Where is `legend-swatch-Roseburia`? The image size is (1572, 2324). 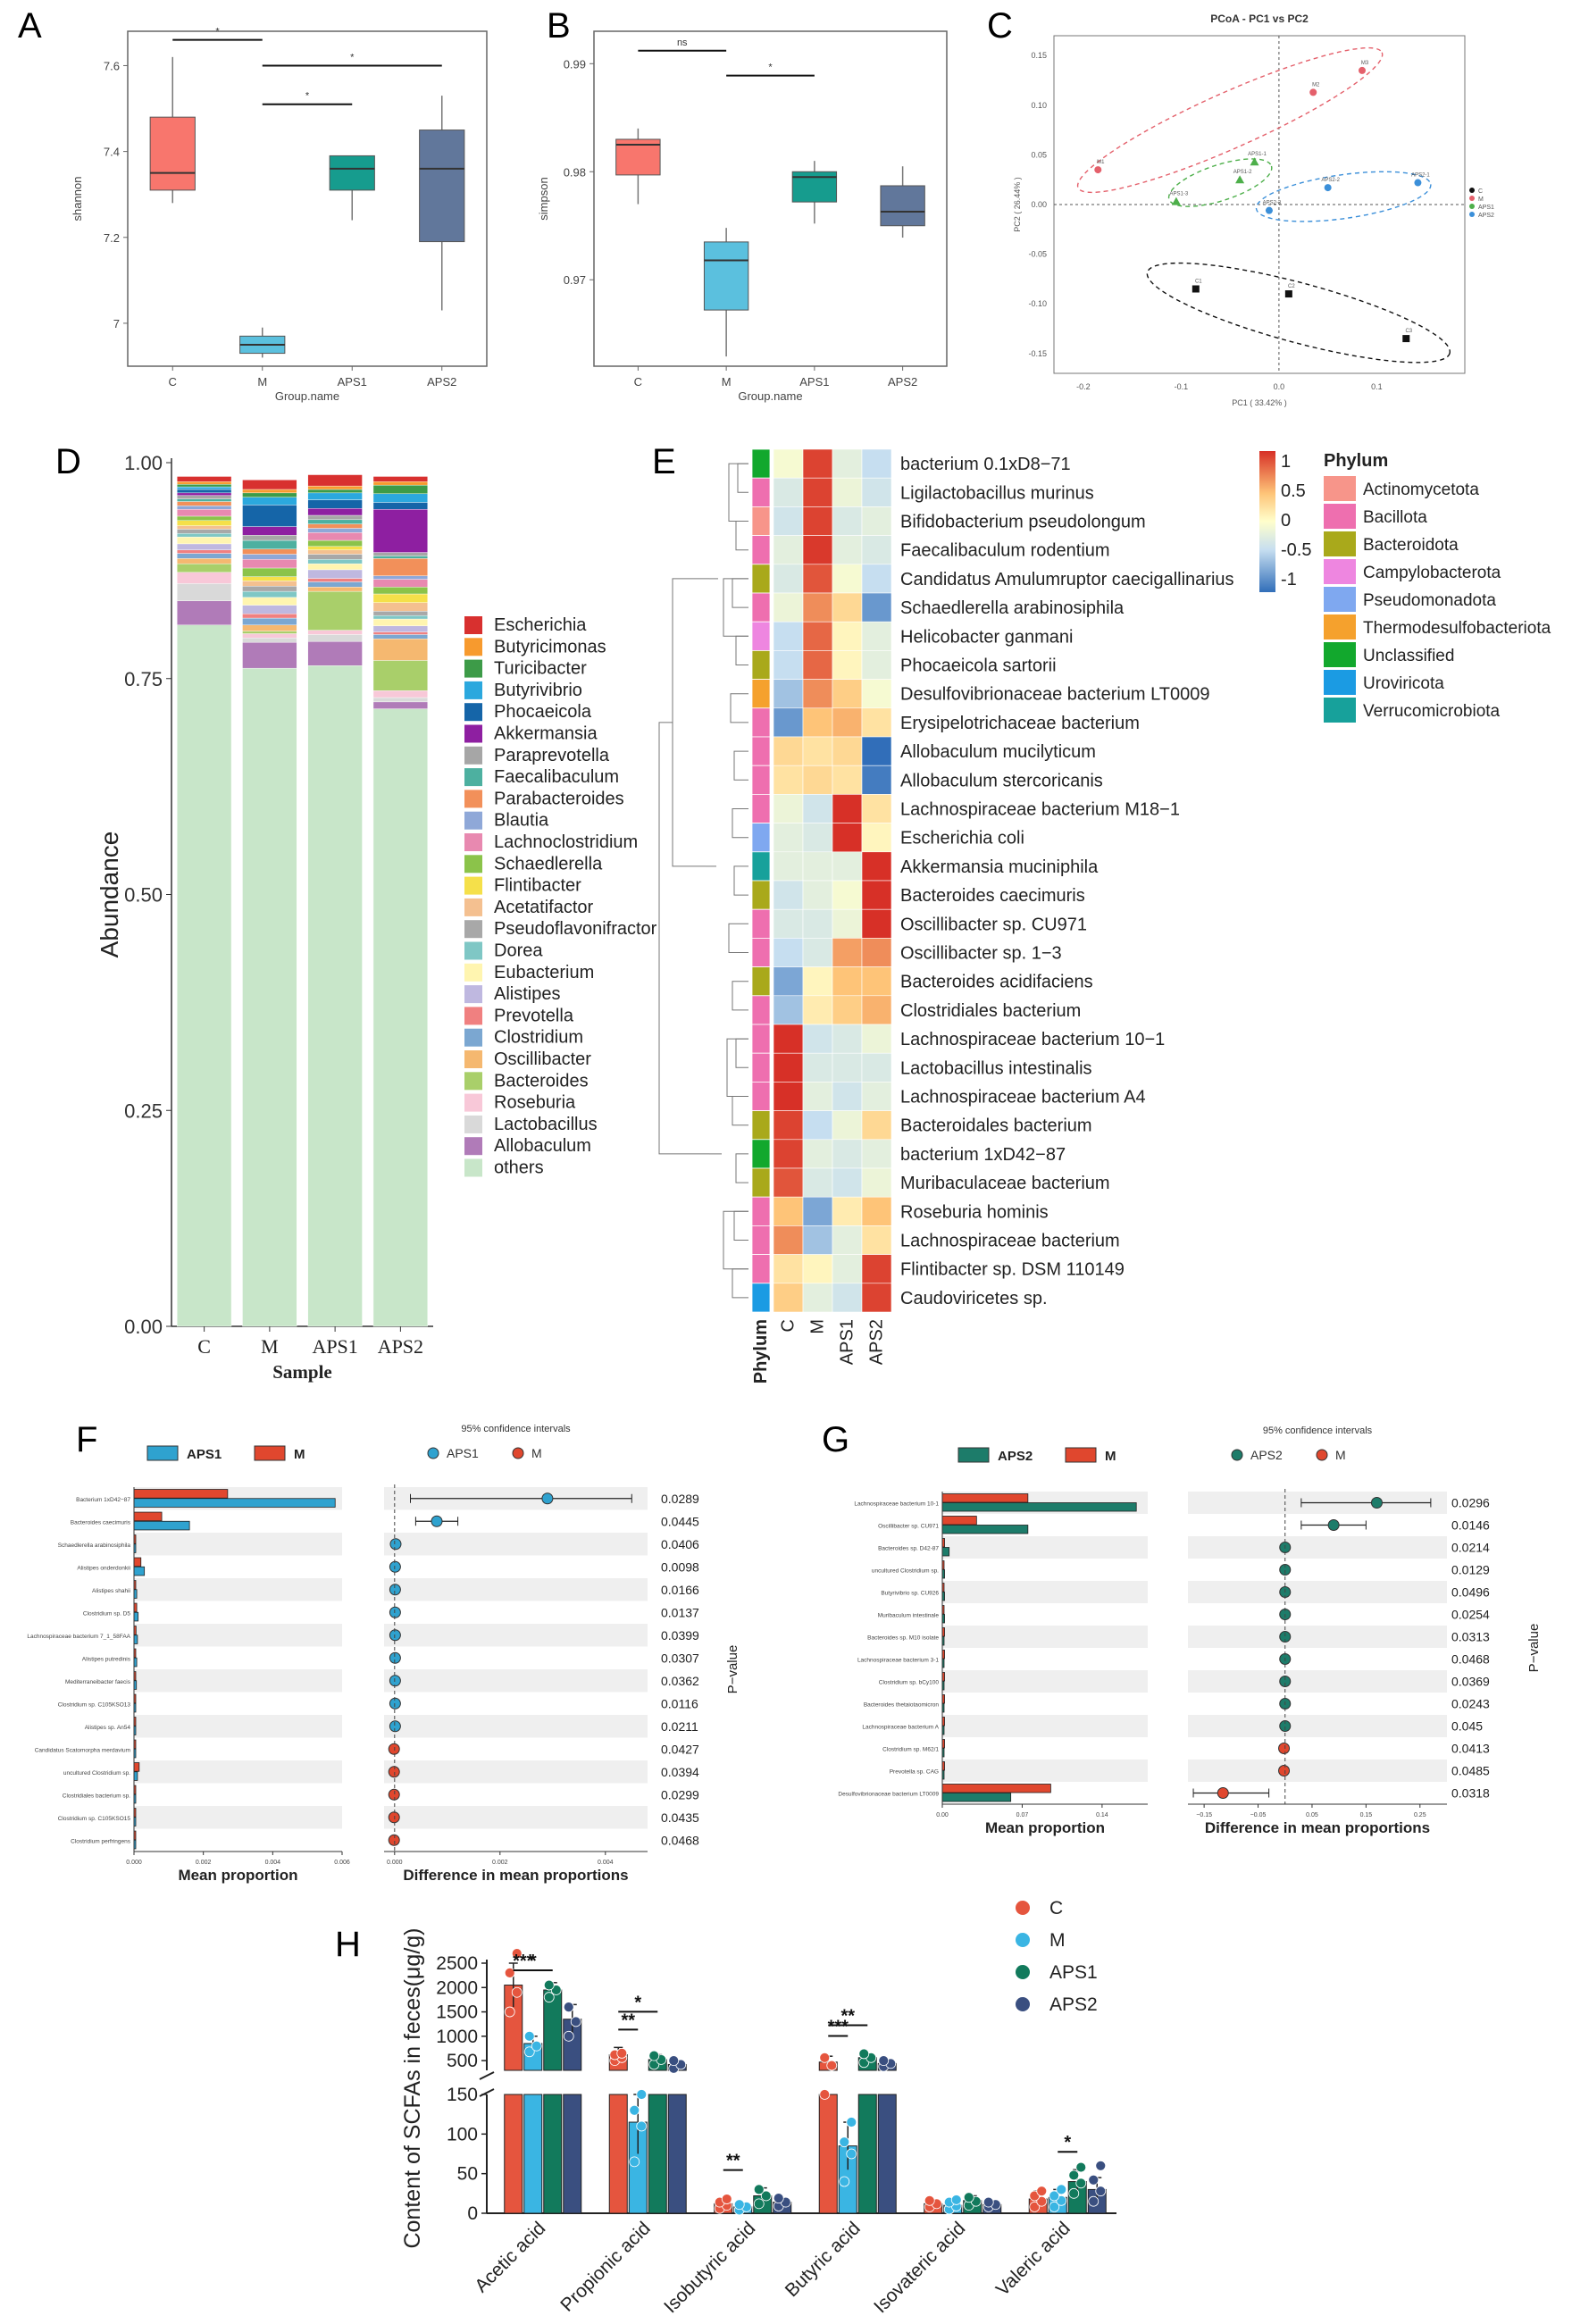 legend-swatch-Roseburia is located at coordinates (473, 1102).